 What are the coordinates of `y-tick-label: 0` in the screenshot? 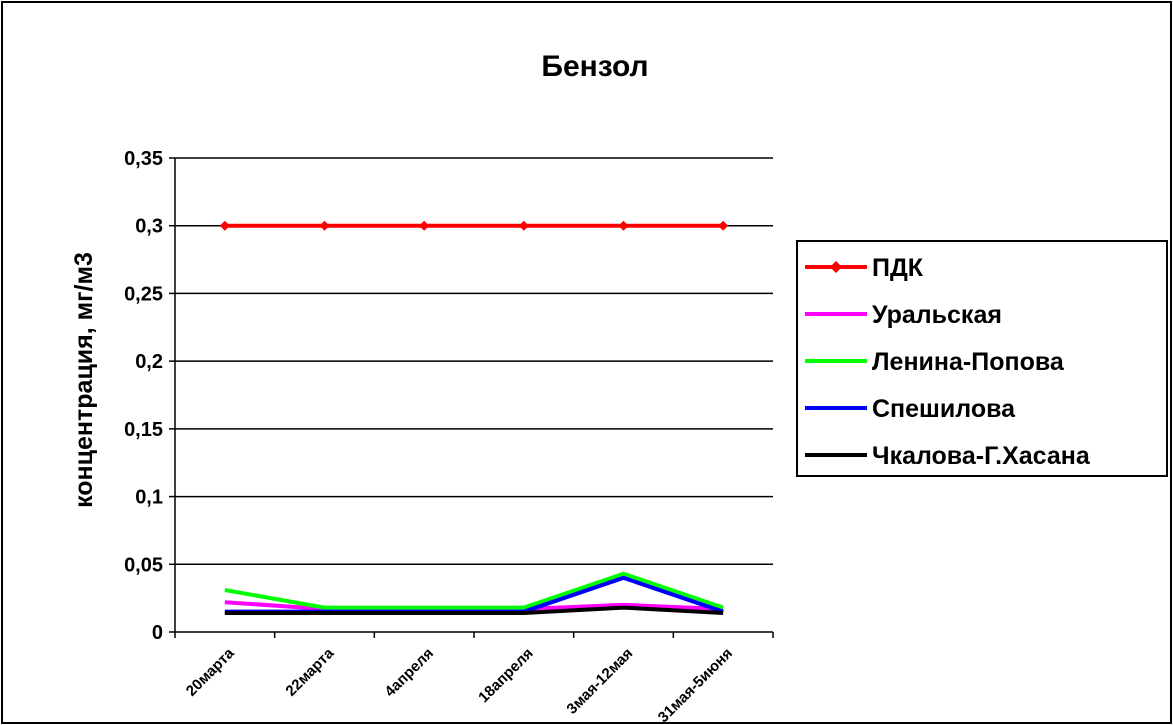 It's located at (157, 633).